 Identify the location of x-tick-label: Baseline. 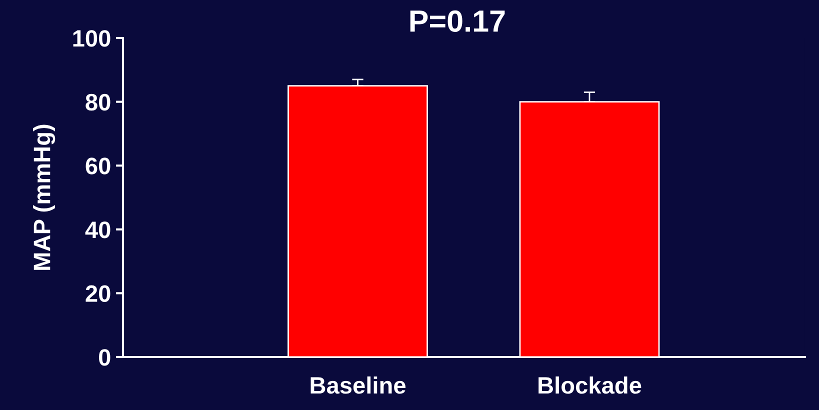
(358, 385).